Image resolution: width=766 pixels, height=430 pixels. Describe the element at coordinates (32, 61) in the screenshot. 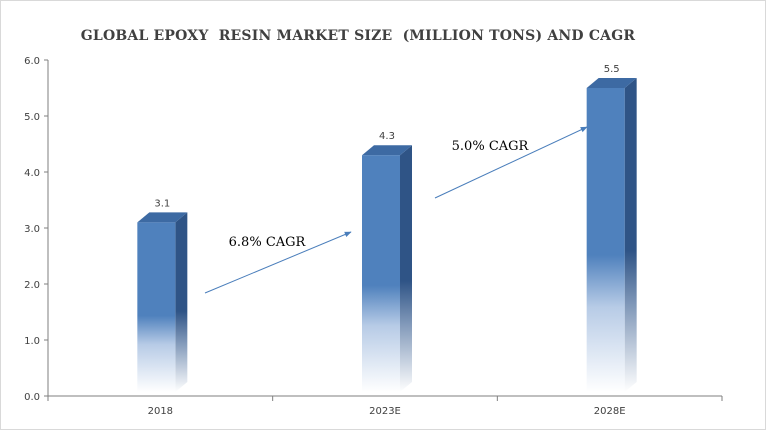

I see `y-tick-label: 6.0` at that location.